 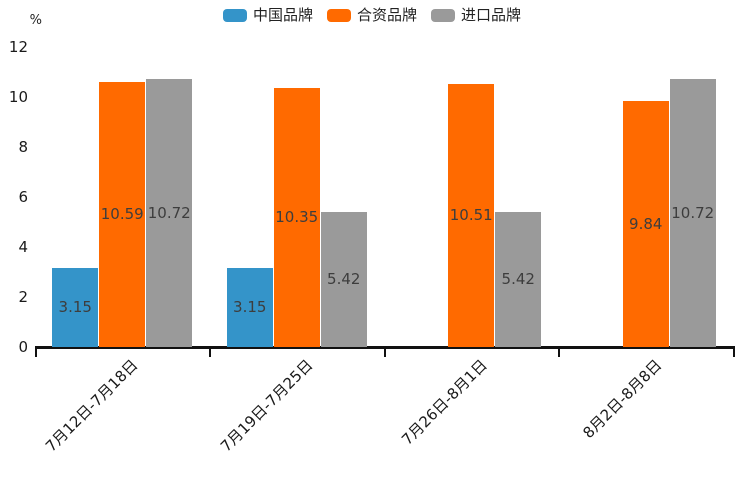 I want to click on bar-合资品牌-0: 10.59, so click(x=122, y=214).